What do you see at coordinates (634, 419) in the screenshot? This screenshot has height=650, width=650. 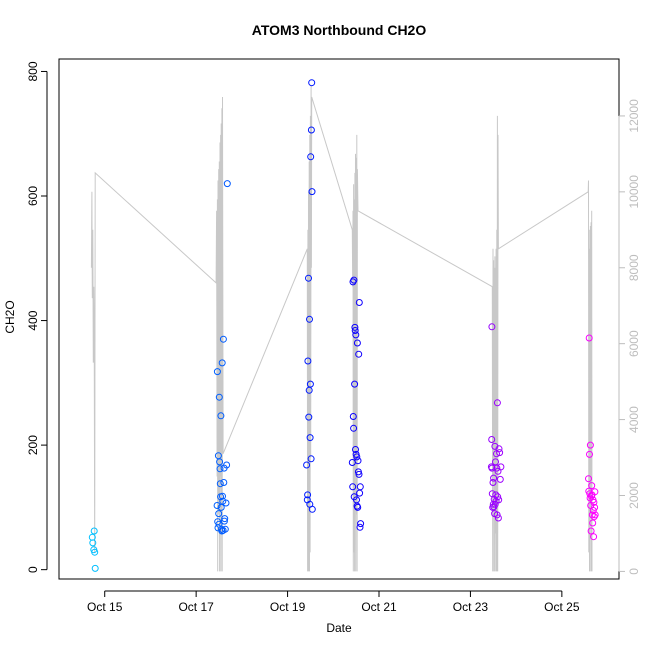 I see `y2-tick-label: 4000` at bounding box center [634, 419].